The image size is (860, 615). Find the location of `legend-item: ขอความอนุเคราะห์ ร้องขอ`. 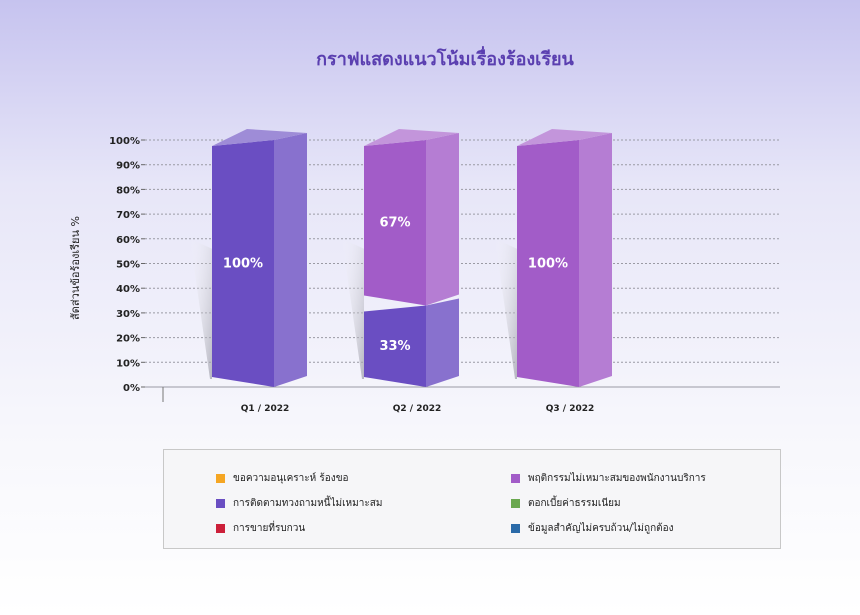

legend-item: ขอความอนุเคราะห์ ร้องขอ is located at coordinates (282, 478).